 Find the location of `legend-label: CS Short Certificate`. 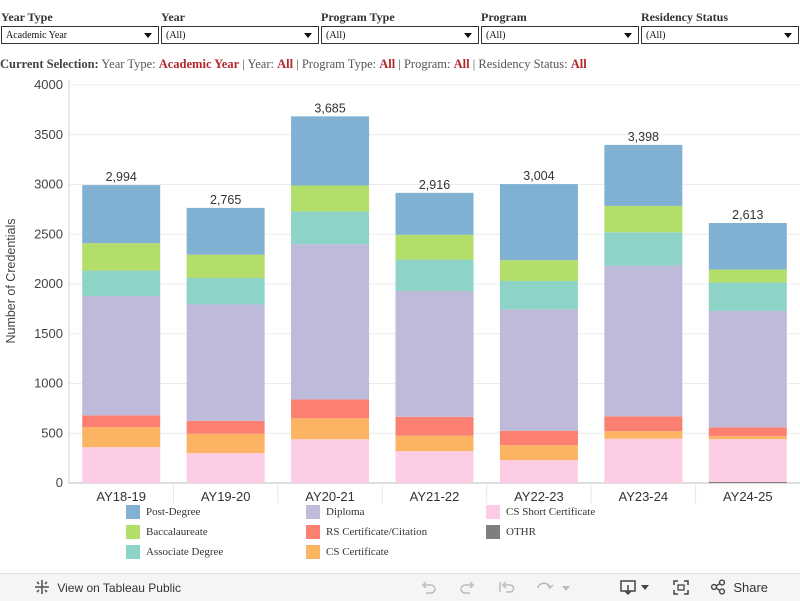

legend-label: CS Short Certificate is located at coordinates (551, 512).